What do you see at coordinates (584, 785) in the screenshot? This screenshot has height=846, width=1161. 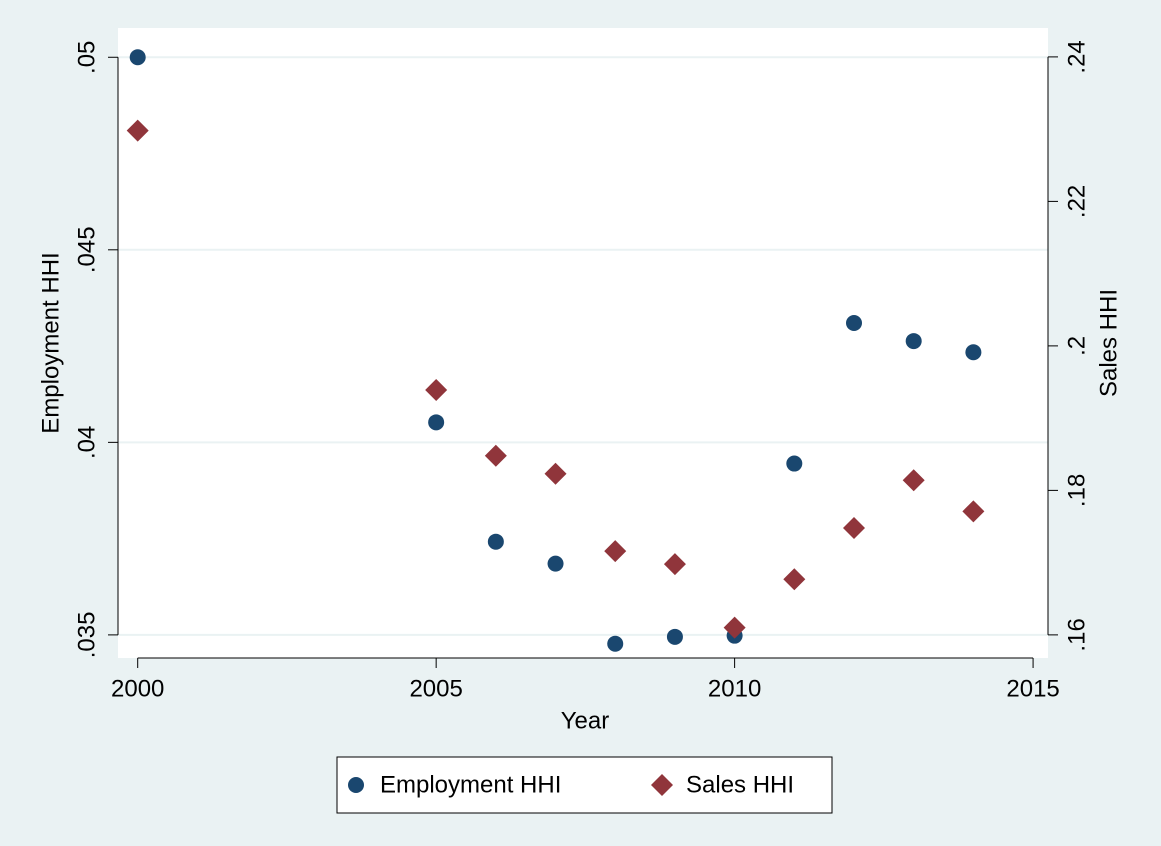 I see `legend` at bounding box center [584, 785].